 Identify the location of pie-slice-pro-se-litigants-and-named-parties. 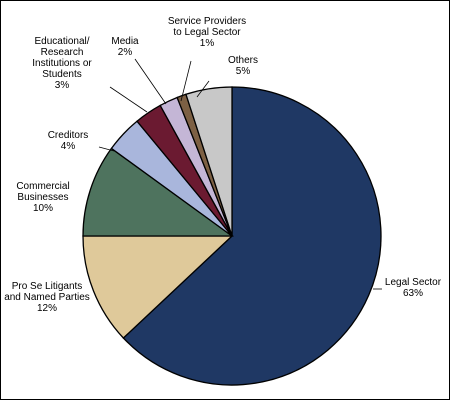
(158, 287).